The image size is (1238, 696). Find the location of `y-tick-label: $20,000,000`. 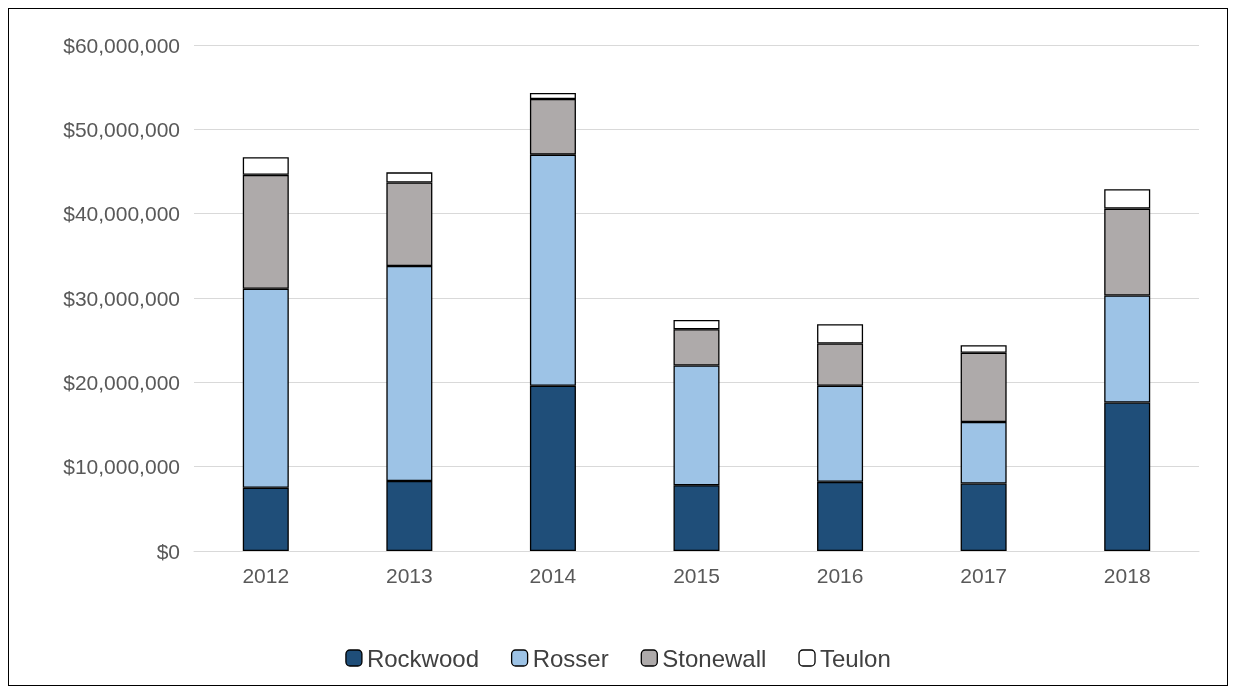

y-tick-label: $20,000,000 is located at coordinates (121, 382).